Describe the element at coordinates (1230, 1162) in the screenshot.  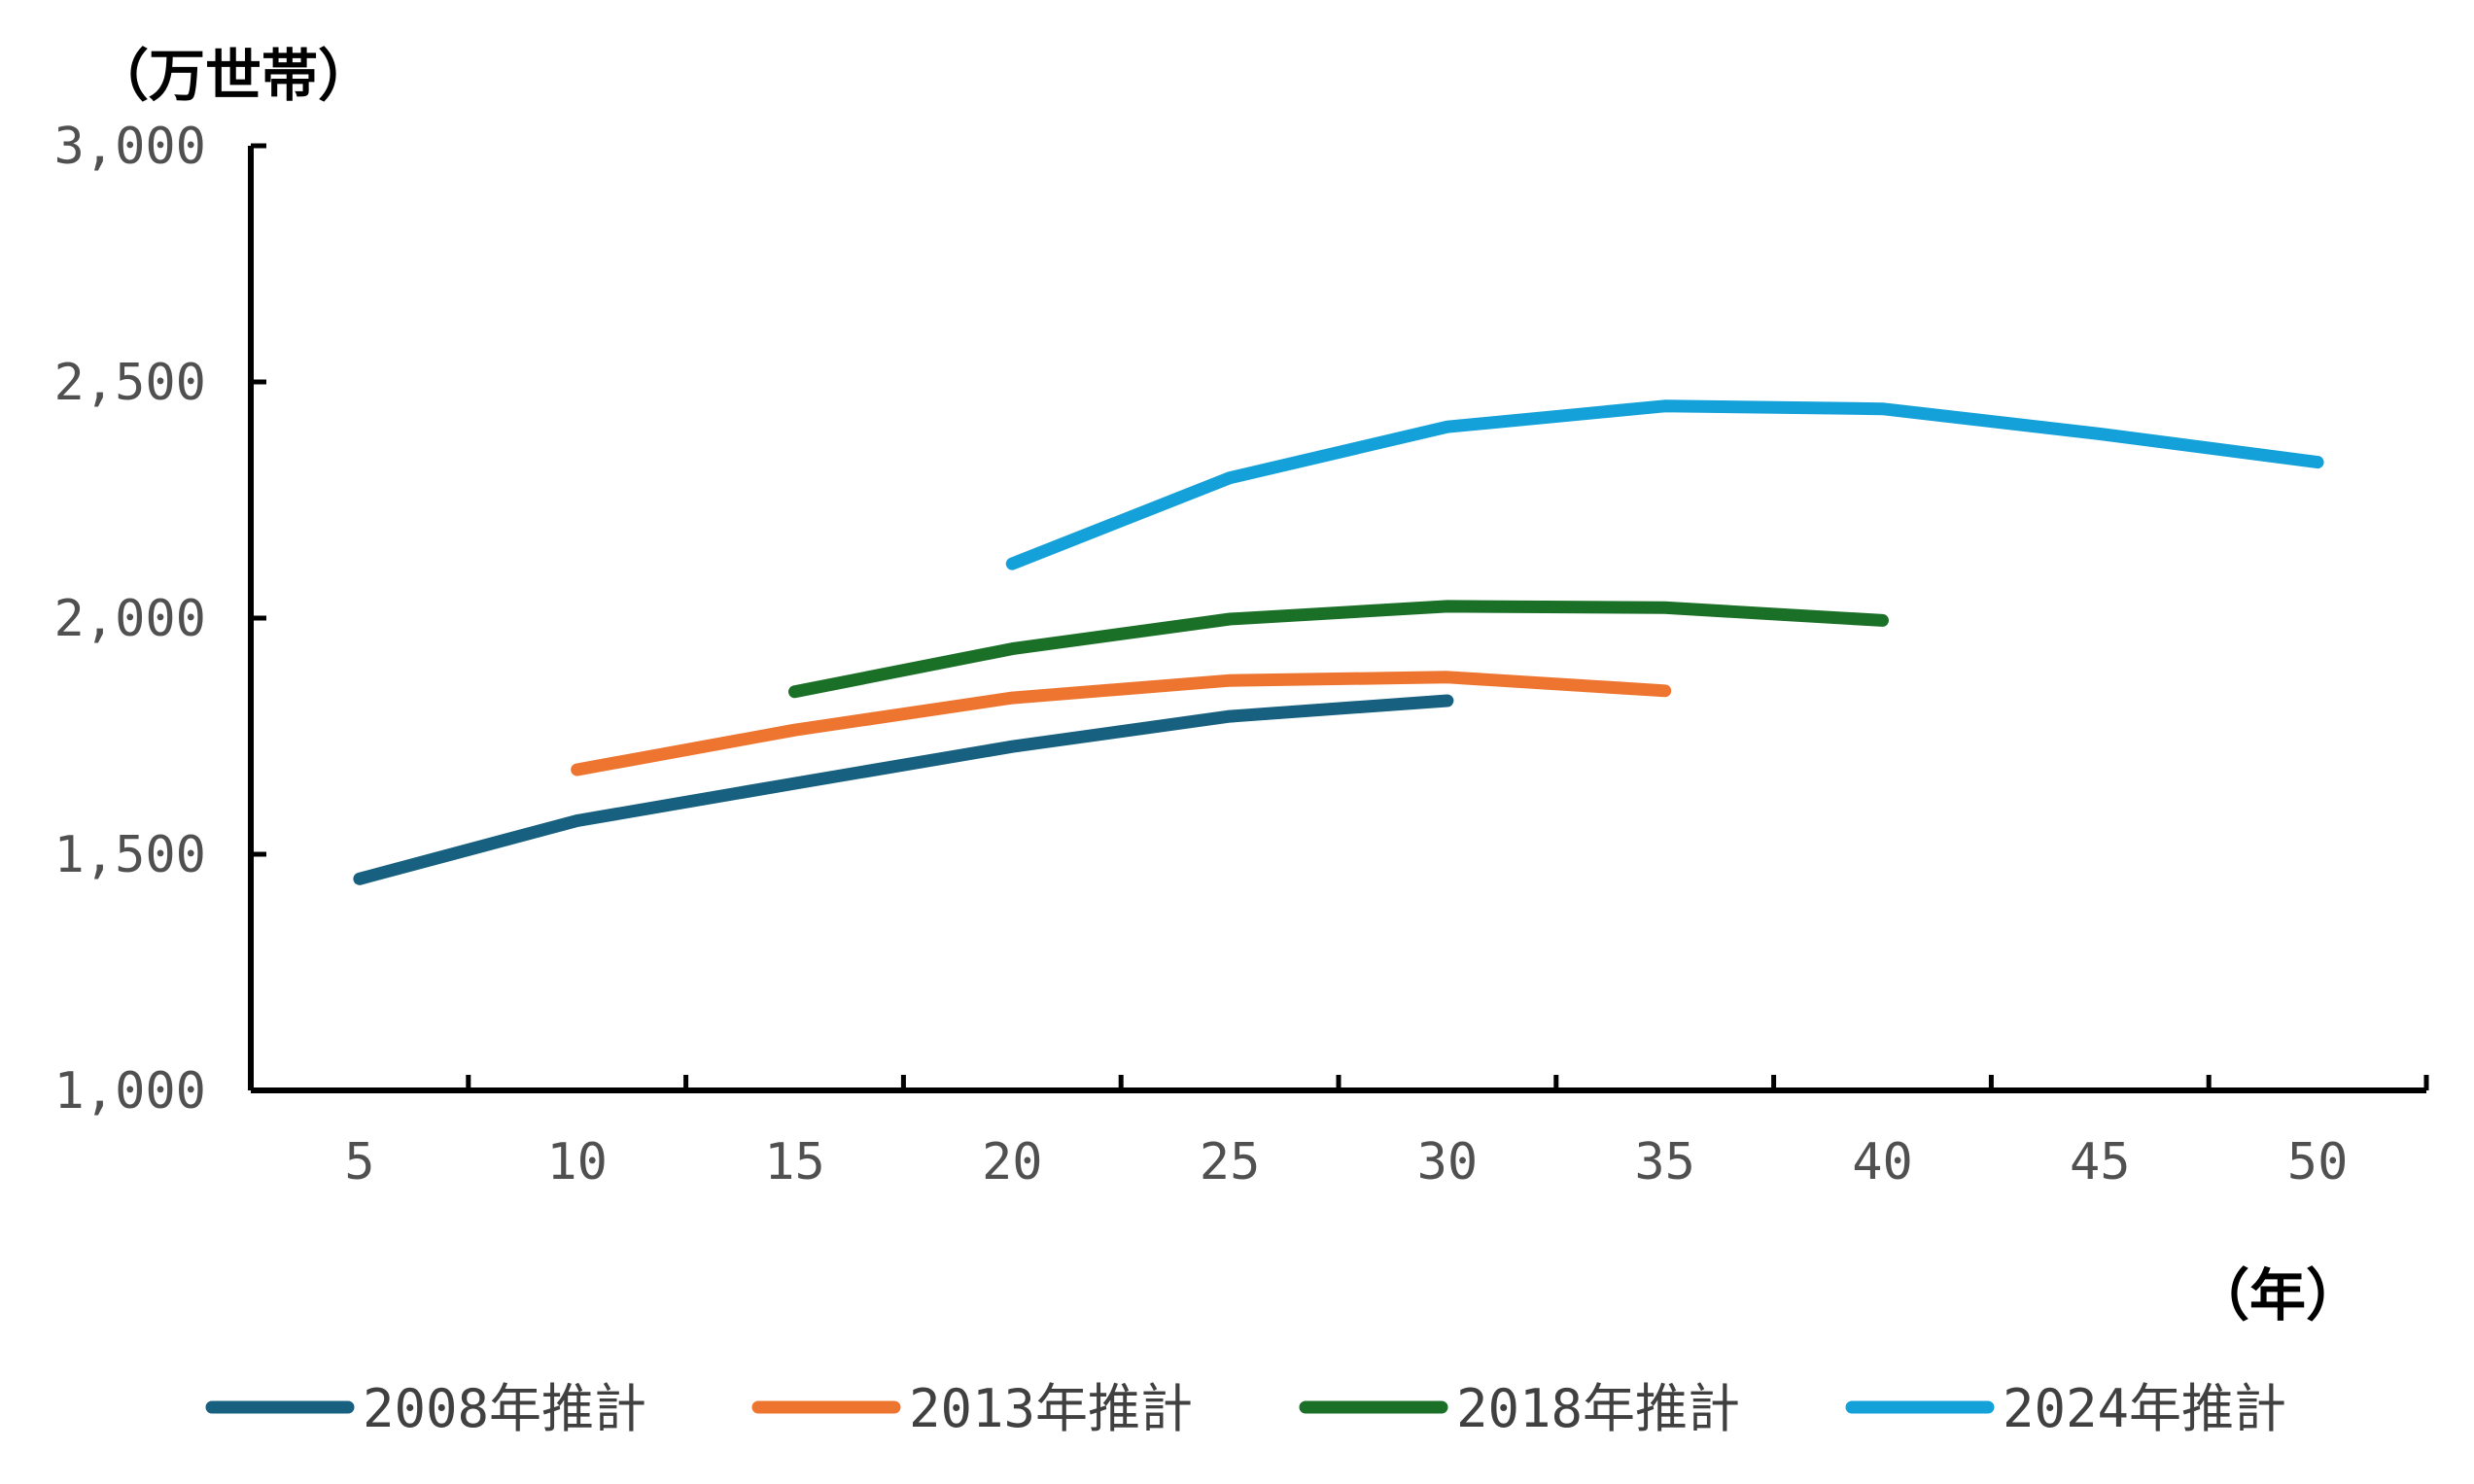
I see `x-tick-label: 25` at that location.